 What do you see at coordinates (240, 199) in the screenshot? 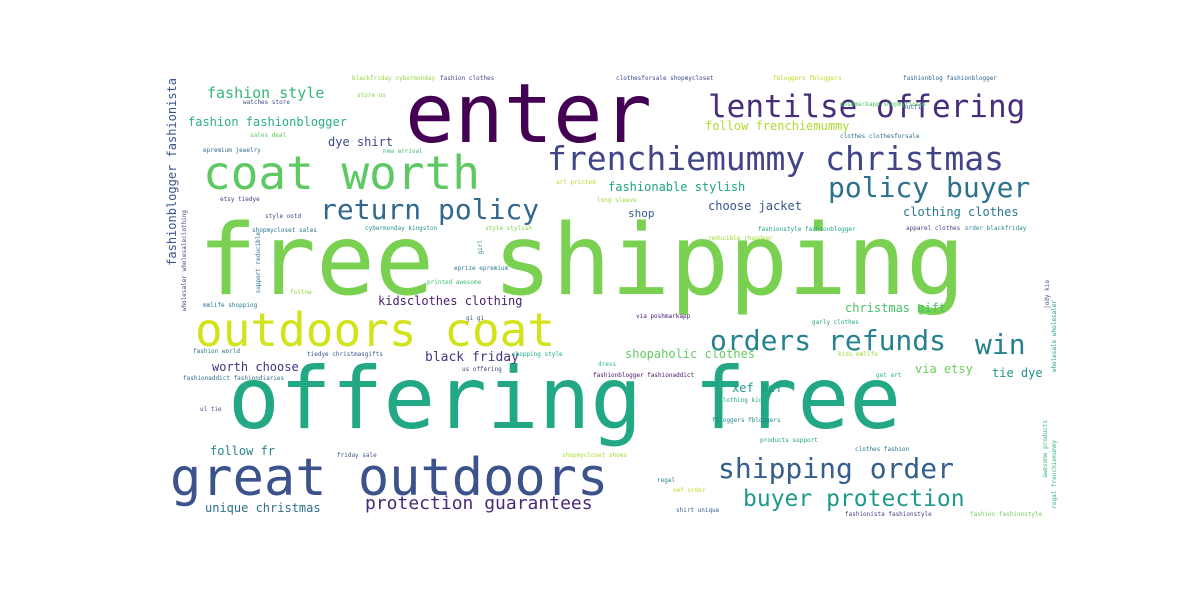
I see `word: etsy tiedye` at bounding box center [240, 199].